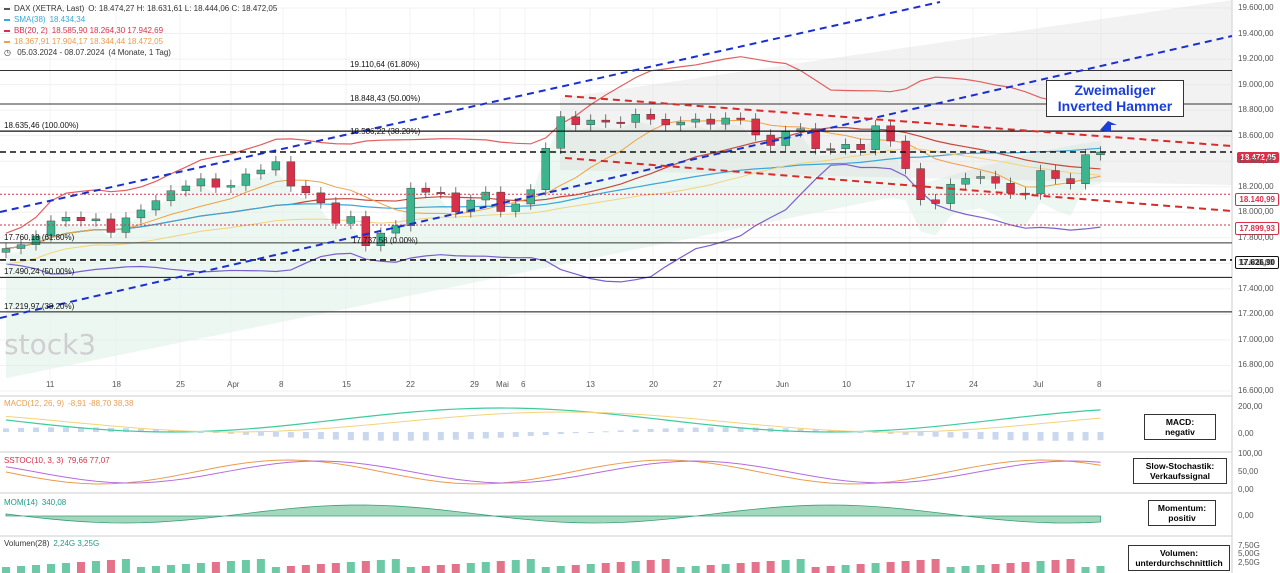 This screenshot has height=573, width=1280. What do you see at coordinates (1182, 513) in the screenshot?
I see `mom-callout: Momentum: positiv` at bounding box center [1182, 513].